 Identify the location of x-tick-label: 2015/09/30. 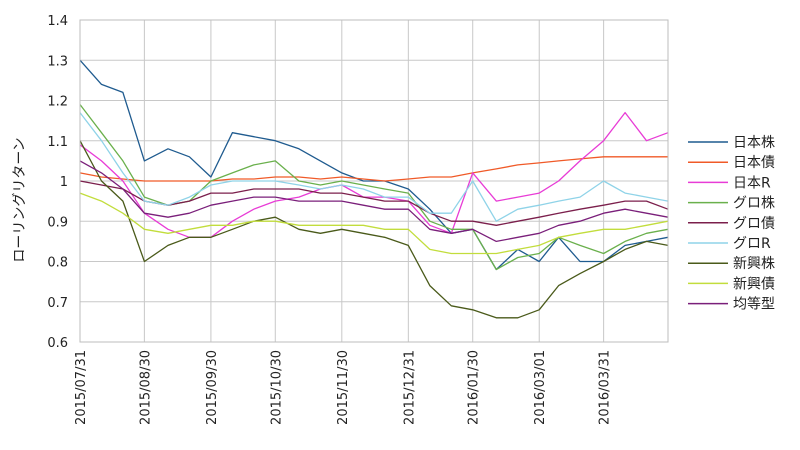
(212, 387).